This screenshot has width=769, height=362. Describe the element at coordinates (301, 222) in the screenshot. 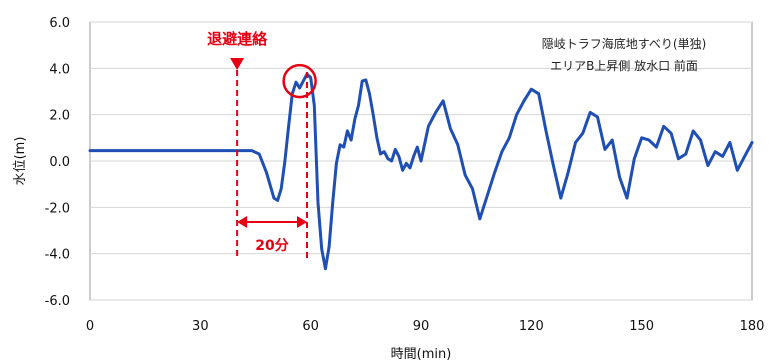

I see `duration-arrow-right` at that location.